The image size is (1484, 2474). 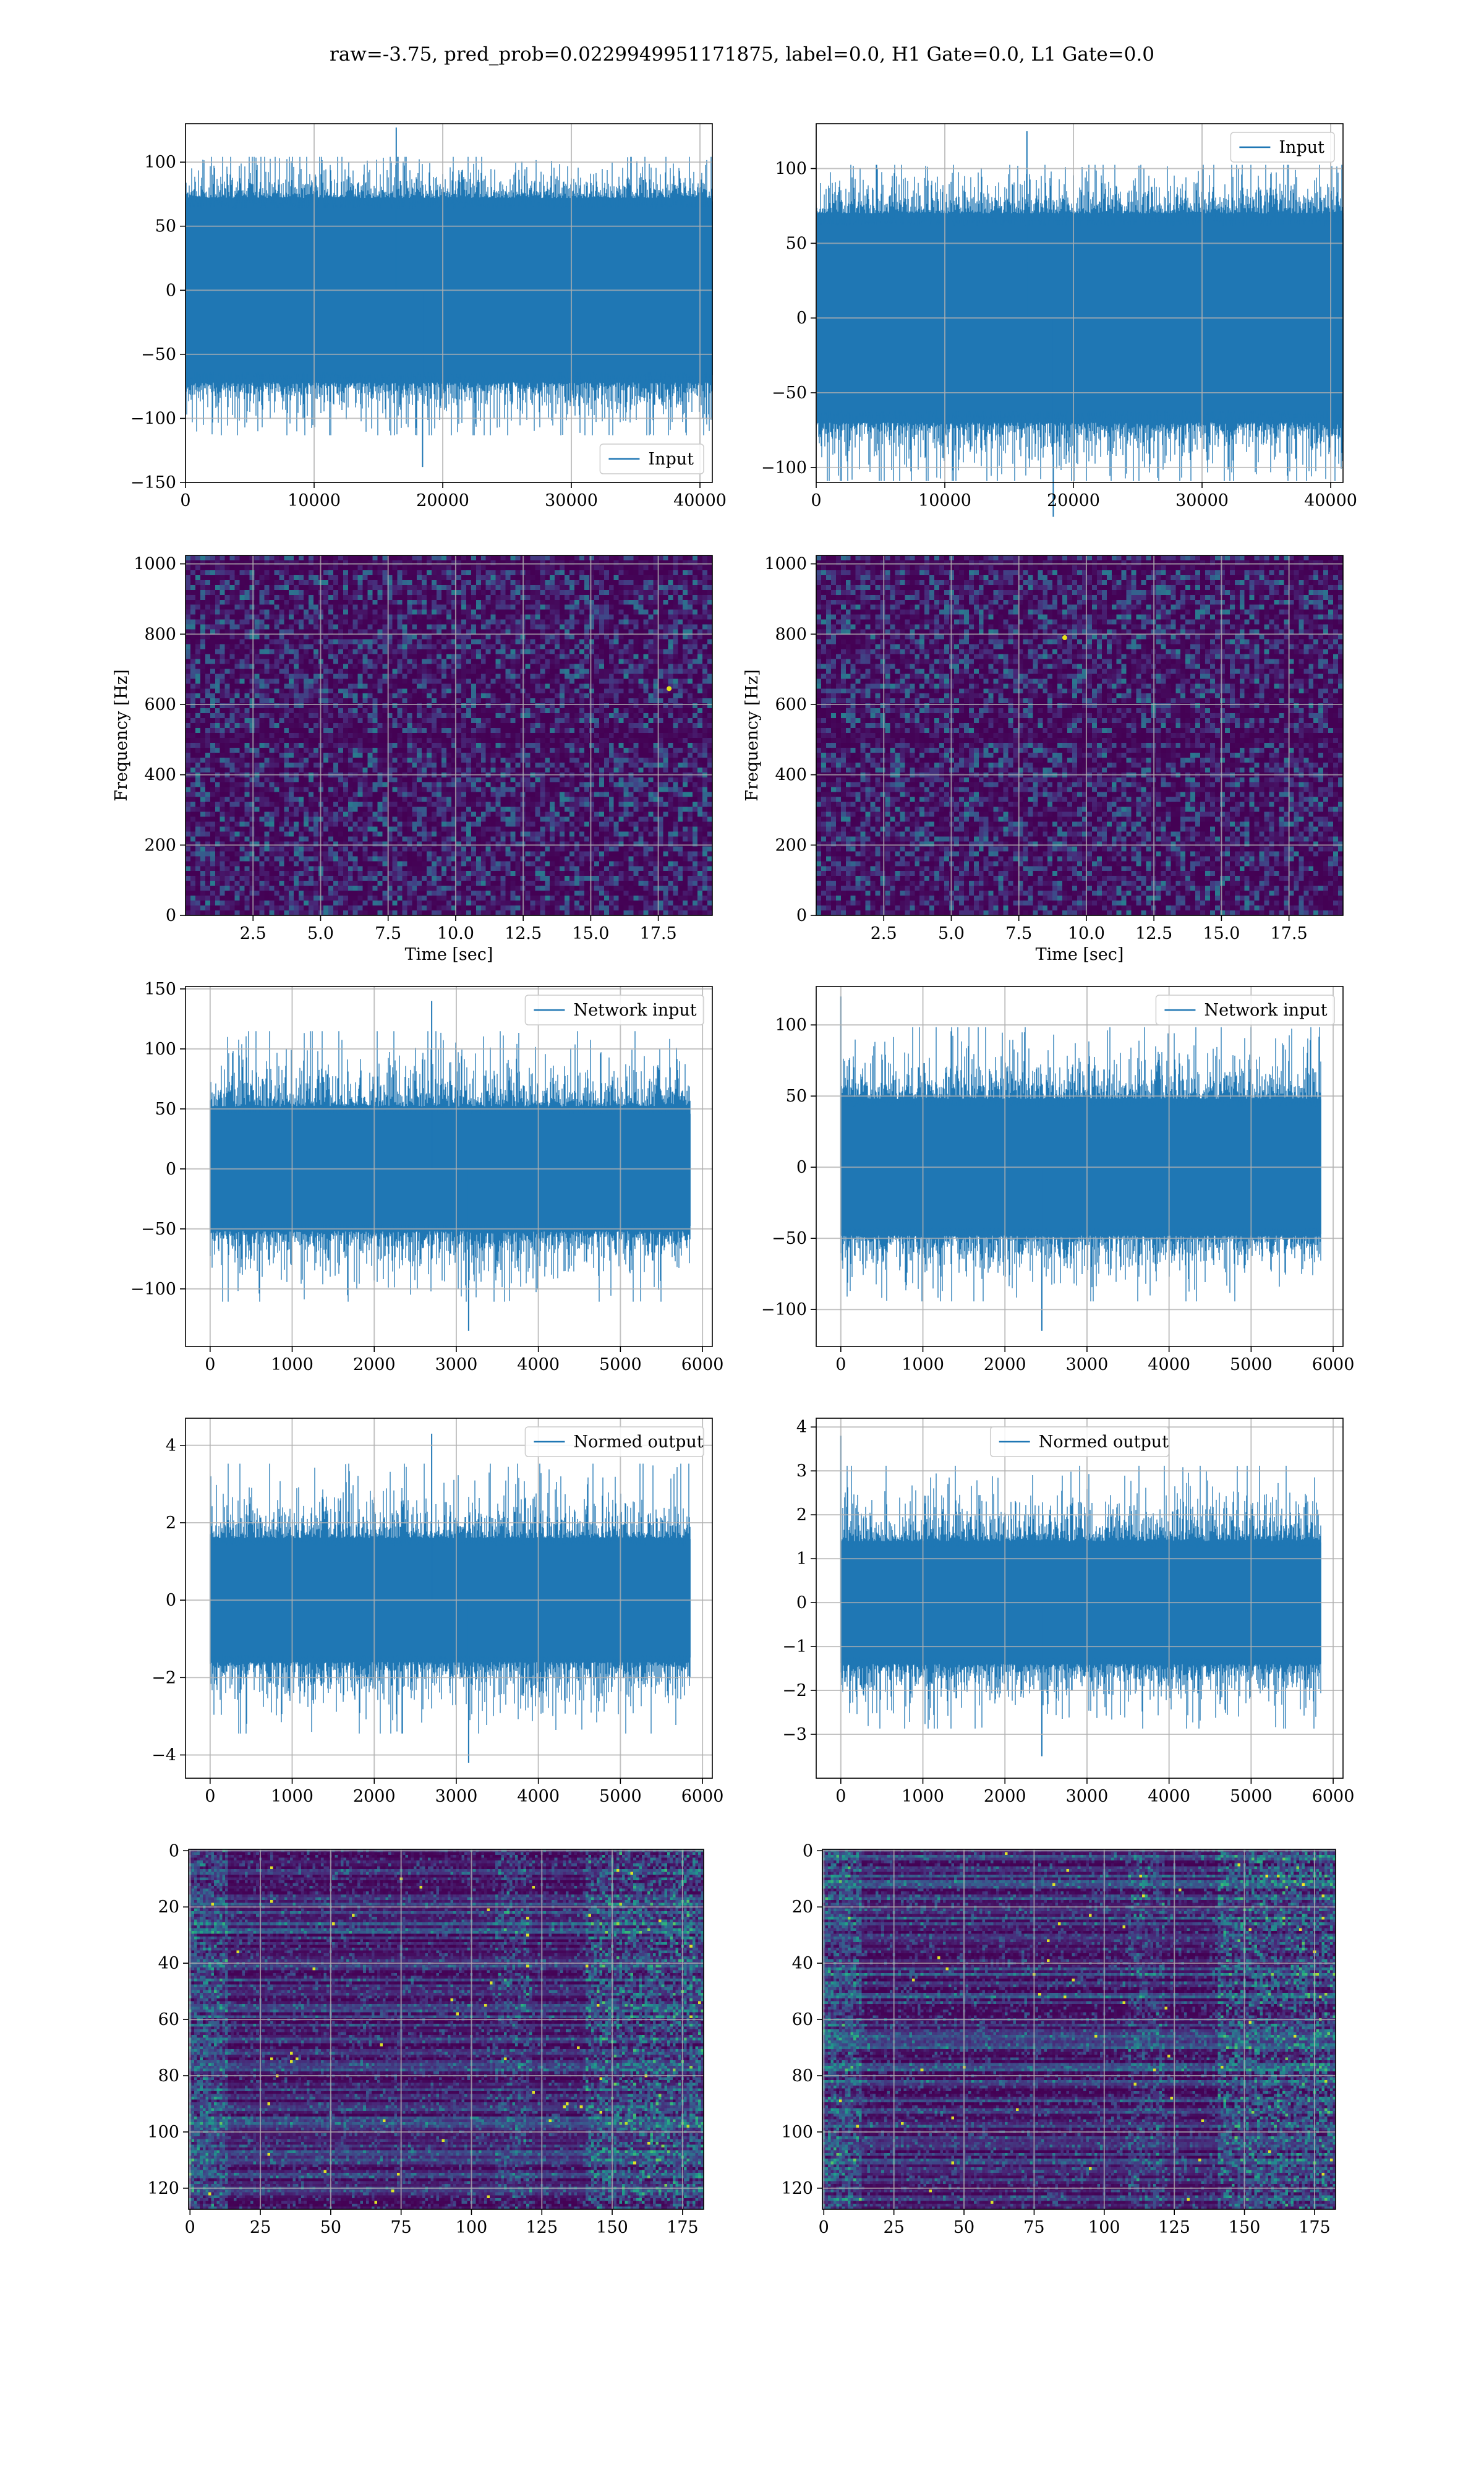 What do you see at coordinates (801, 1471) in the screenshot?
I see `y-tick-label: 3` at bounding box center [801, 1471].